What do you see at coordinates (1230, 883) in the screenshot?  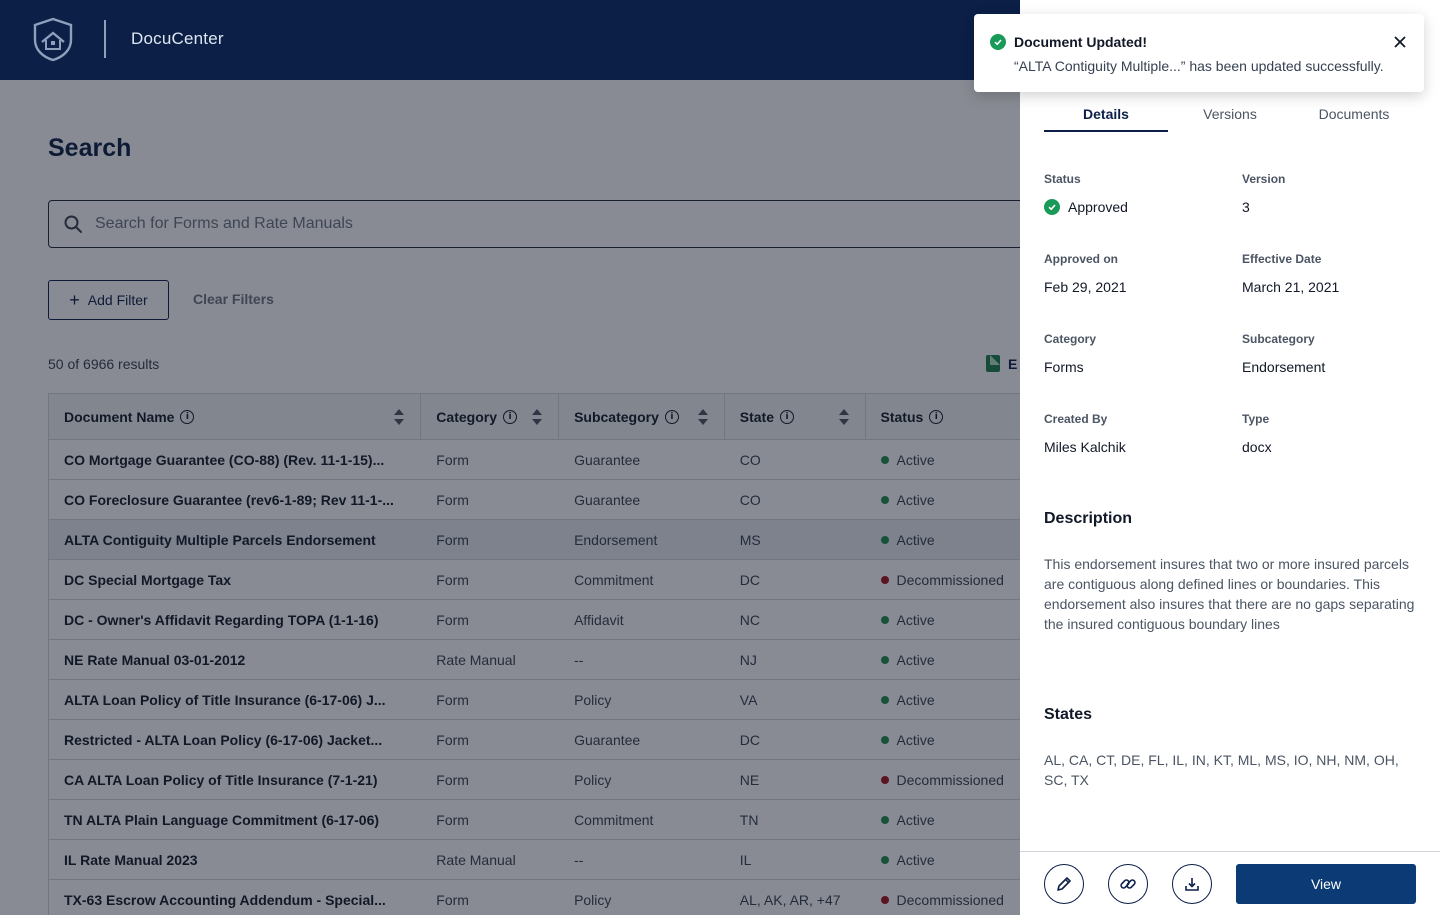 I see `panel-footer: View` at bounding box center [1230, 883].